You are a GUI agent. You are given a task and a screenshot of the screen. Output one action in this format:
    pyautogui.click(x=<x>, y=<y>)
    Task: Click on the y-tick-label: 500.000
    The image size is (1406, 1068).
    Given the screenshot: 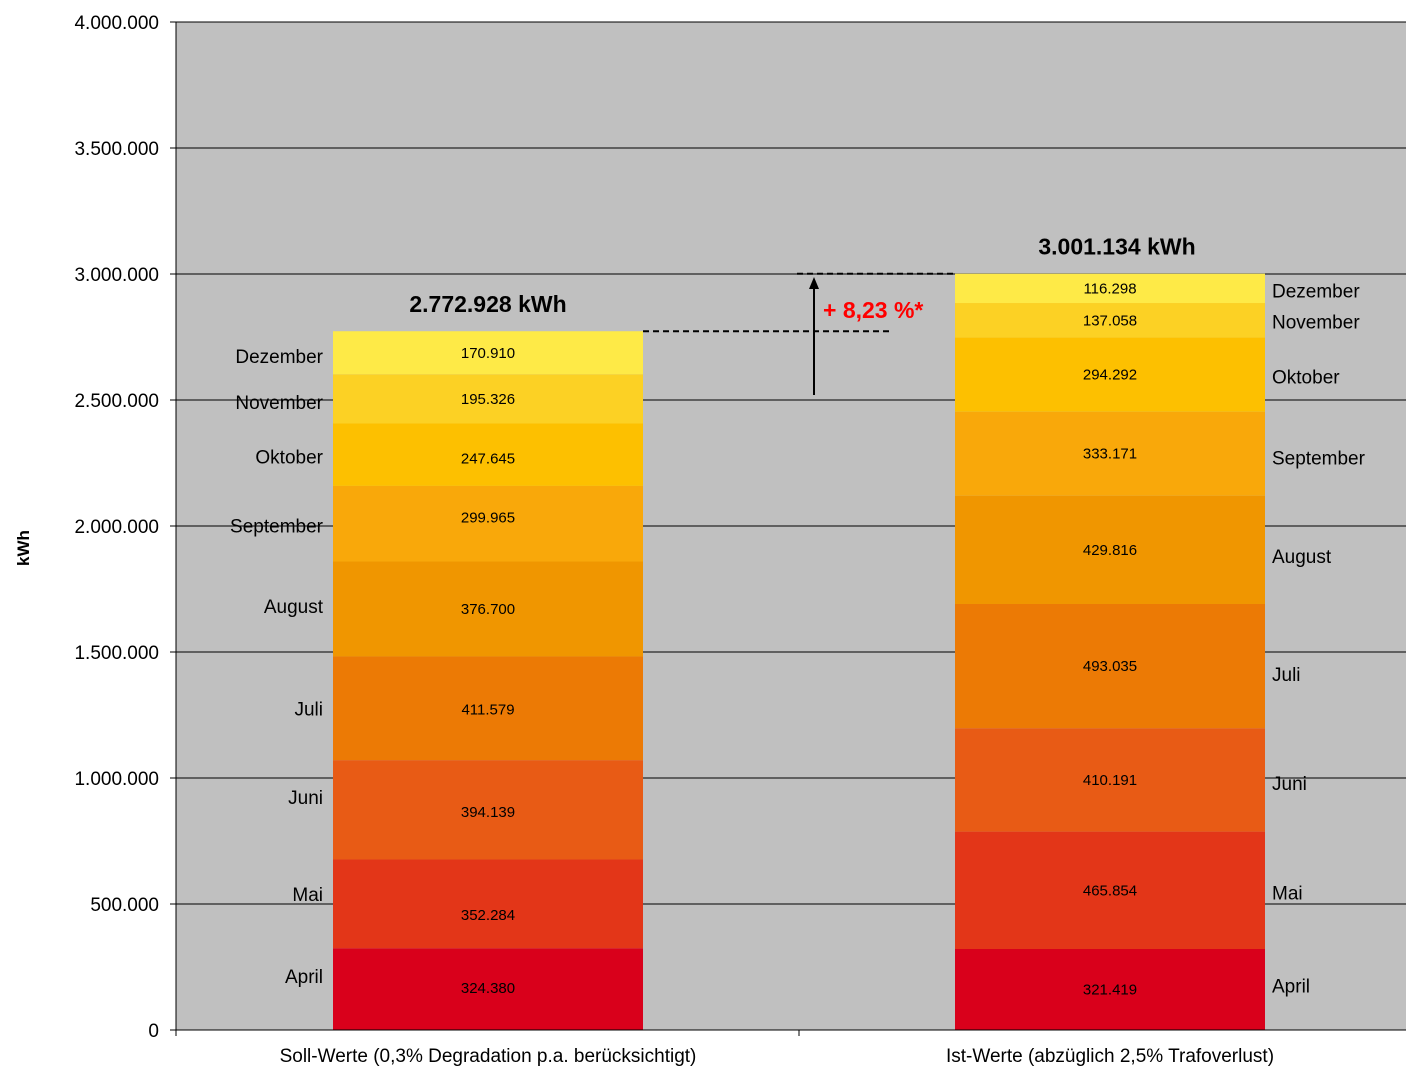 What is the action you would take?
    pyautogui.click(x=124, y=905)
    